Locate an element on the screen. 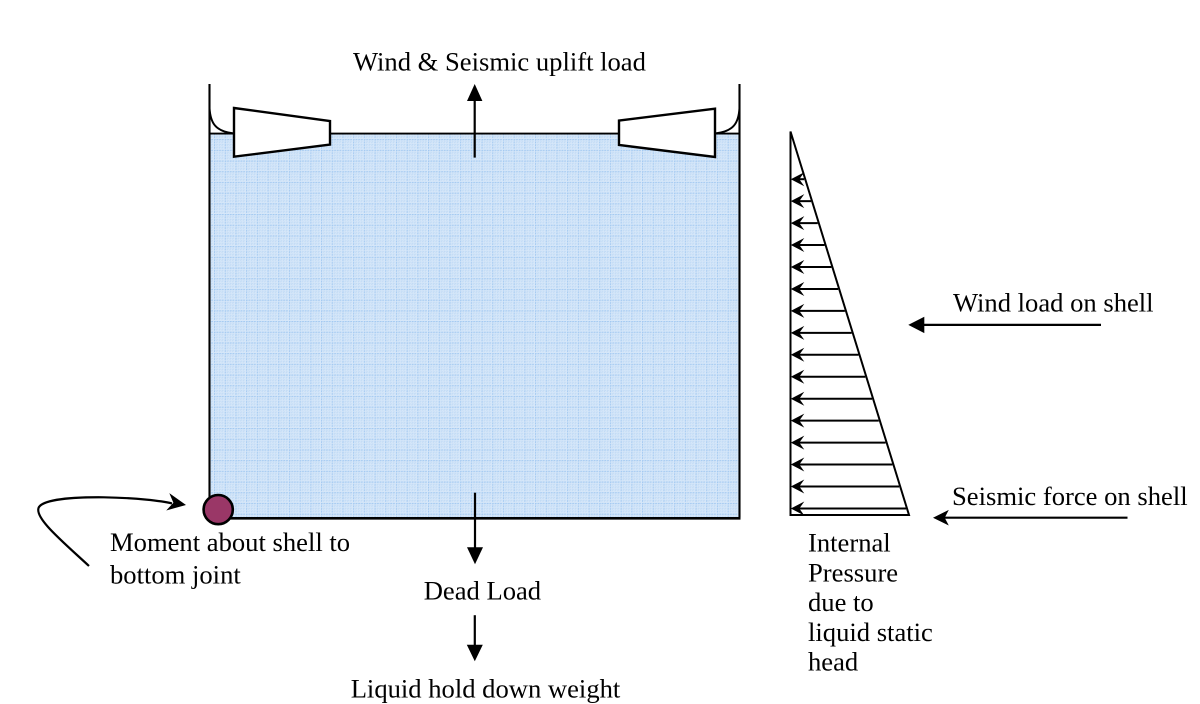 The height and width of the screenshot is (704, 1200). svg-text: Internal is located at coordinates (849, 543).